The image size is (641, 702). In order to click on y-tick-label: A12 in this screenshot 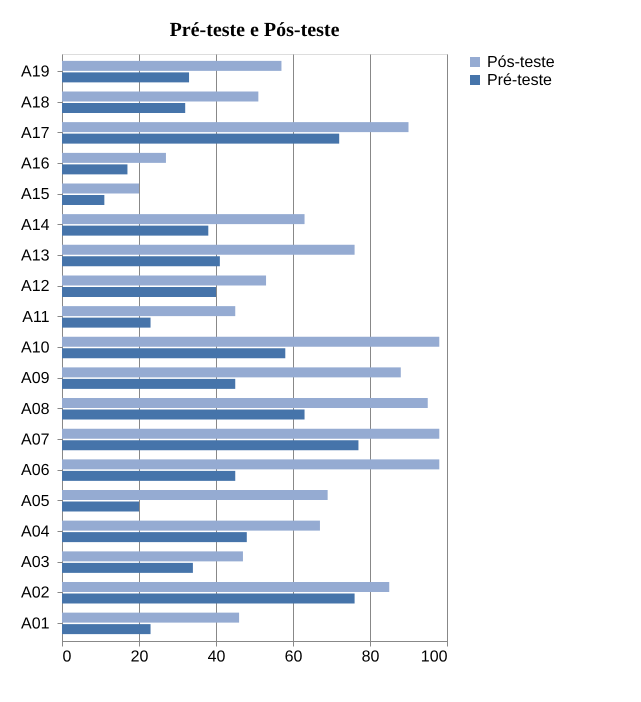, I will do `click(35, 287)`.